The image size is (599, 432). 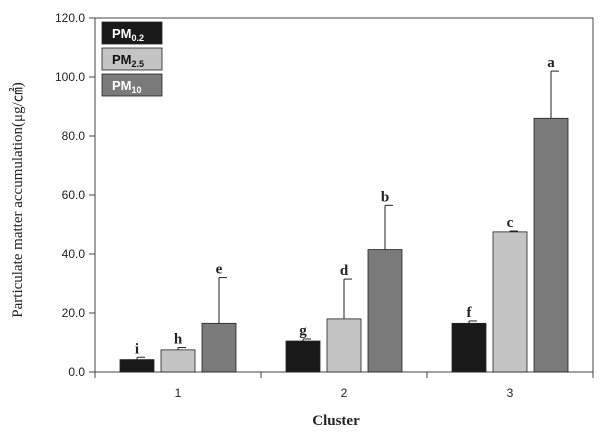 What do you see at coordinates (470, 313) in the screenshot?
I see `significance-letter: f` at bounding box center [470, 313].